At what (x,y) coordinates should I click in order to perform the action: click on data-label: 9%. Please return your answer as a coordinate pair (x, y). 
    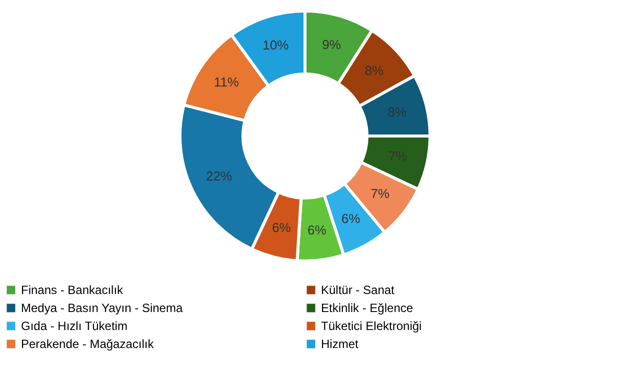
    Looking at the image, I should click on (332, 44).